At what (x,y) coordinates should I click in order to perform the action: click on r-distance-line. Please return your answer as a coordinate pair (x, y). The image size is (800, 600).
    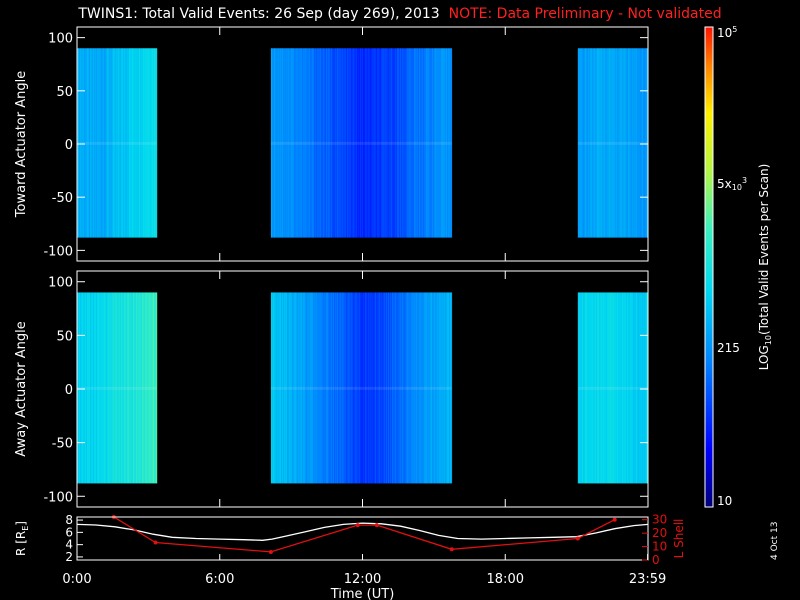
    Looking at the image, I should click on (362, 531).